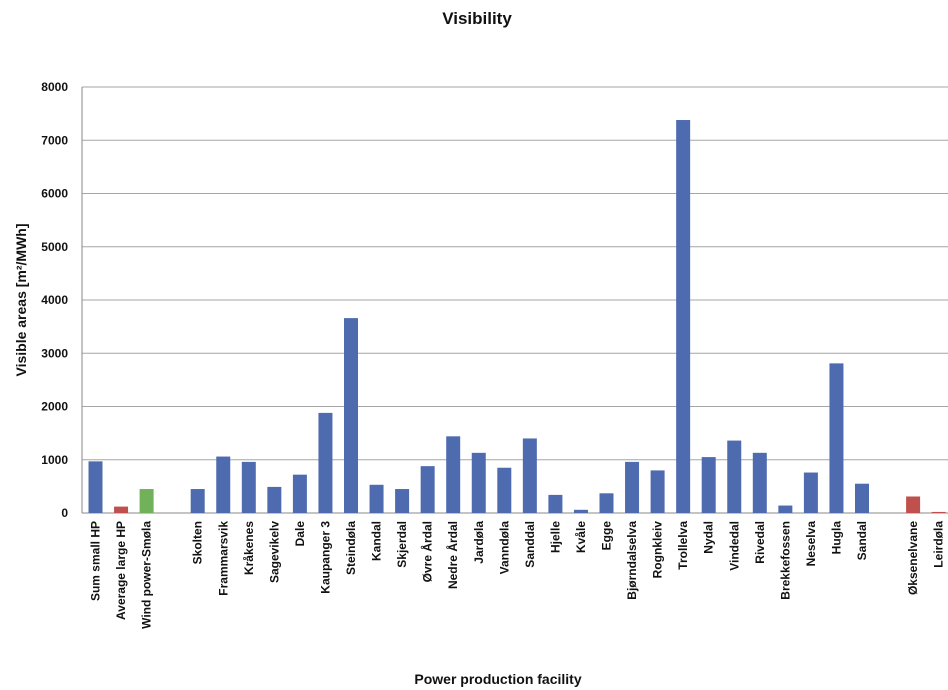 The width and height of the screenshot is (948, 690). I want to click on x-tick-label: Sanddal, so click(530, 544).